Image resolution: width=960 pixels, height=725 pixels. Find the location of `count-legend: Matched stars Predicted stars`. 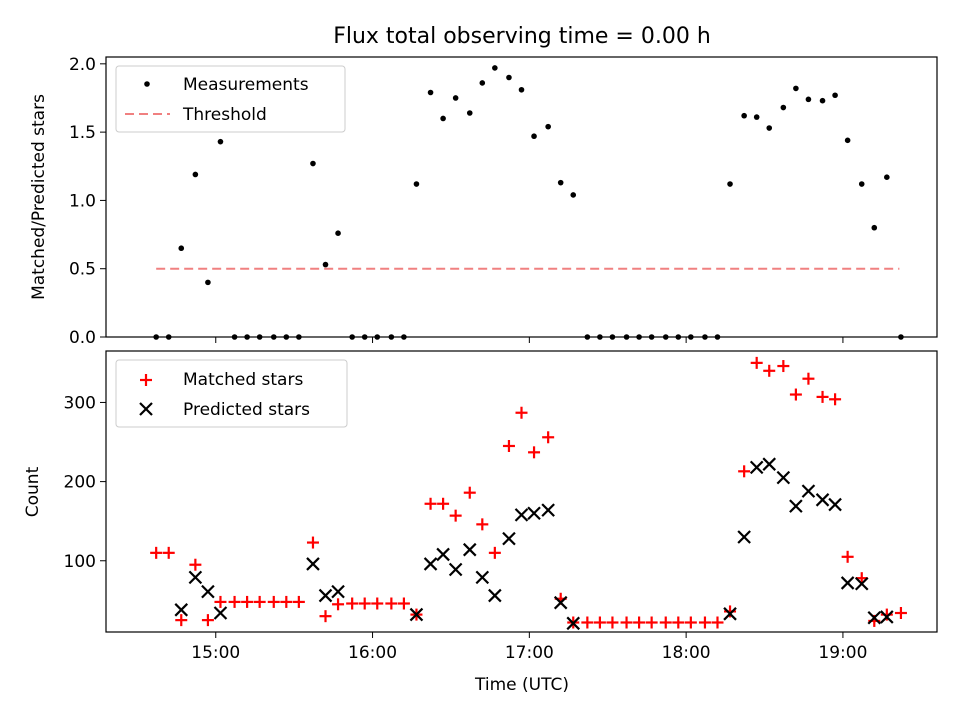

count-legend: Matched stars Predicted stars is located at coordinates (231, 393).